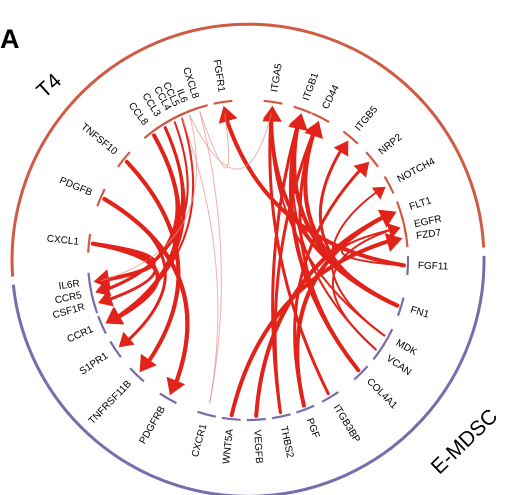 This screenshot has width=514, height=495. Describe the element at coordinates (399, 210) in the screenshot. I see `segment-flt1` at that location.